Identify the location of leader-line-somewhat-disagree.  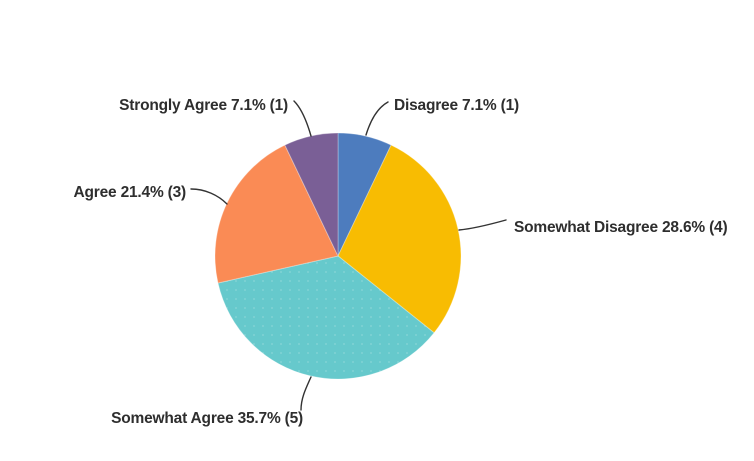
(482, 225).